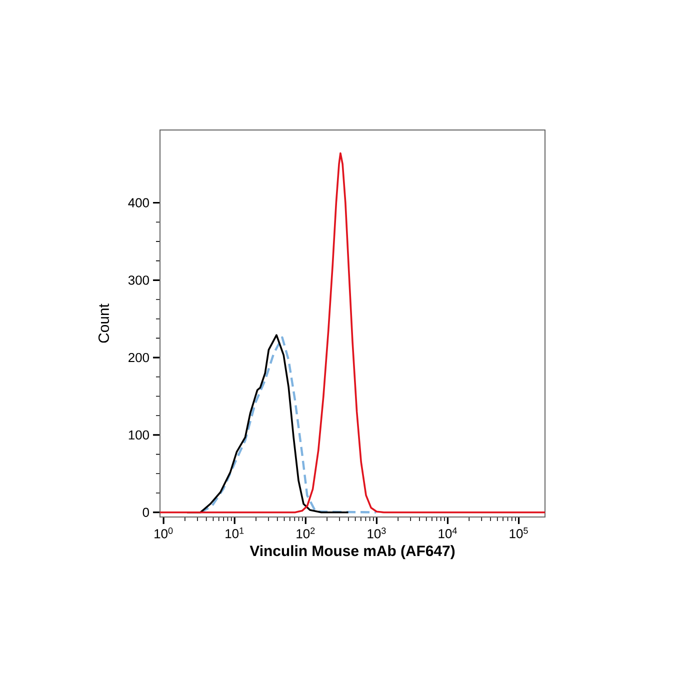  Describe the element at coordinates (138, 280) in the screenshot. I see `y-tick-label: 300` at that location.